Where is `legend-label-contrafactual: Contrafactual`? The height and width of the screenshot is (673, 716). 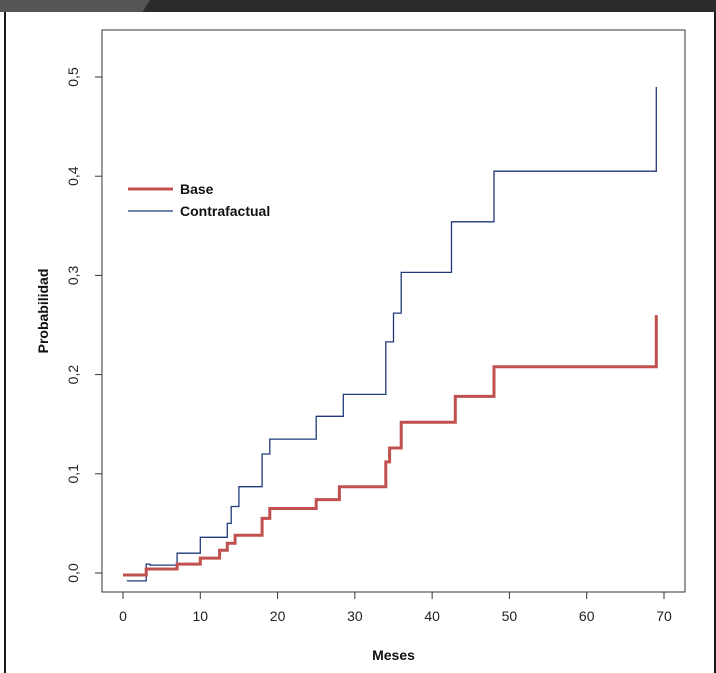
legend-label-contrafactual: Contrafactual is located at coordinates (225, 211).